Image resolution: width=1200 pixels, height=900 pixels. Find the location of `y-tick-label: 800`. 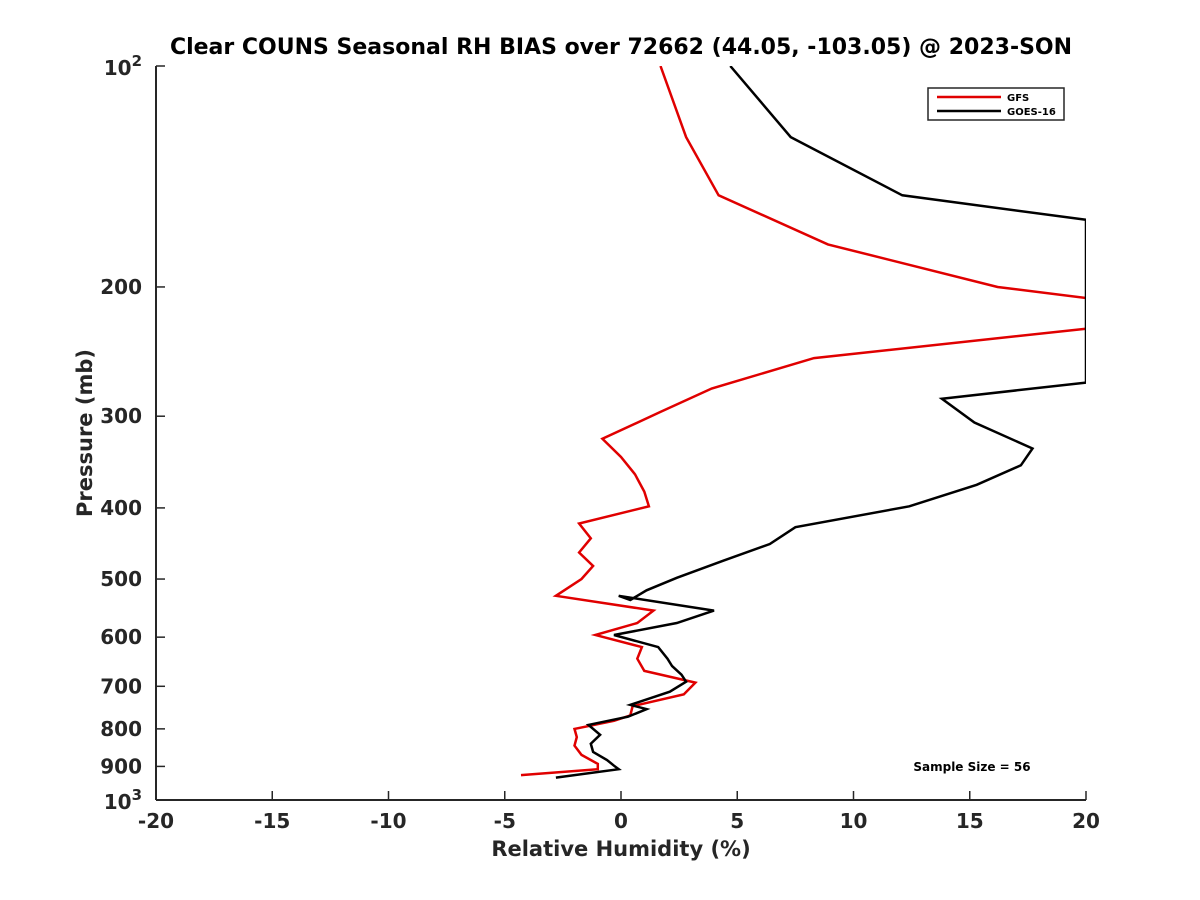

y-tick-label: 800 is located at coordinates (121, 729).